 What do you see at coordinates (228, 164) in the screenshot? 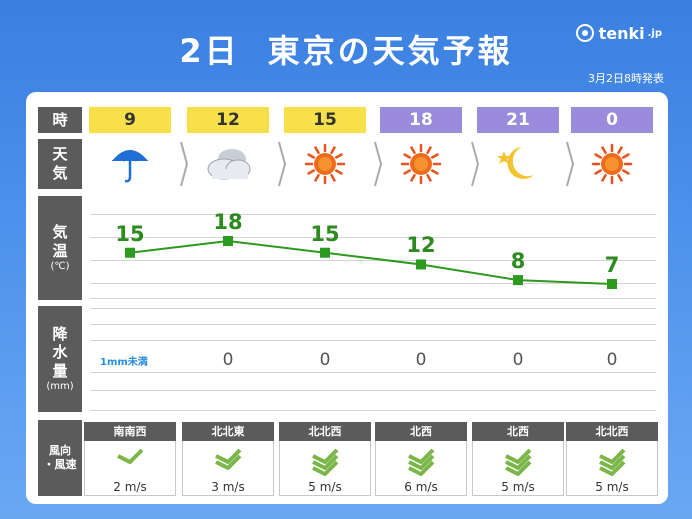
I see `cloudy-icon` at bounding box center [228, 164].